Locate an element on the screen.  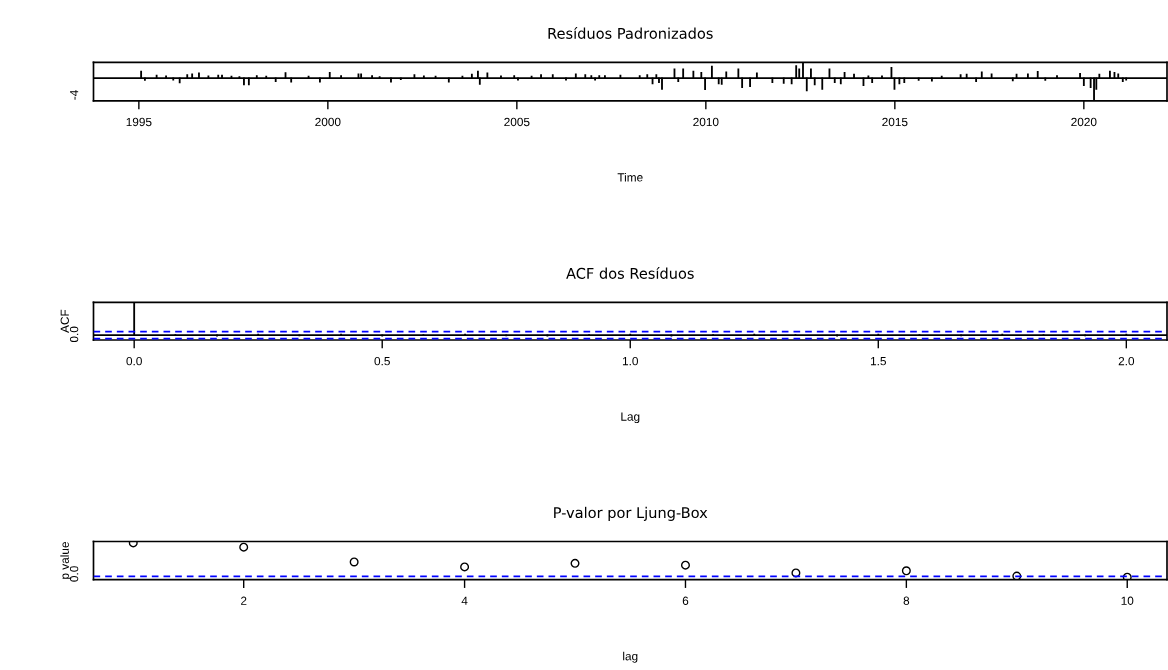
x-tick-label: 0.0 is located at coordinates (134, 361).